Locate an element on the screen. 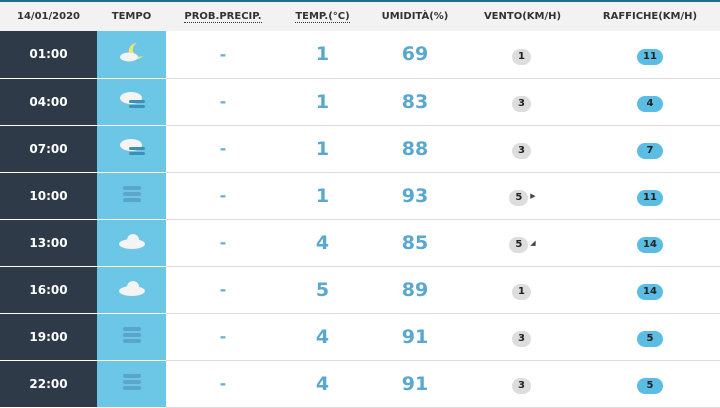 Image resolution: width=720 pixels, height=408 pixels. table-row: 16:00 - 5 89 1 14 is located at coordinates (360, 290).